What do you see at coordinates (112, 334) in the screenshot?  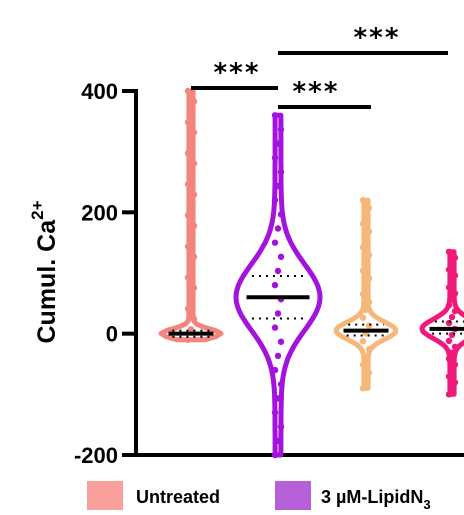 I see `y-tick-label: 0` at bounding box center [112, 334].